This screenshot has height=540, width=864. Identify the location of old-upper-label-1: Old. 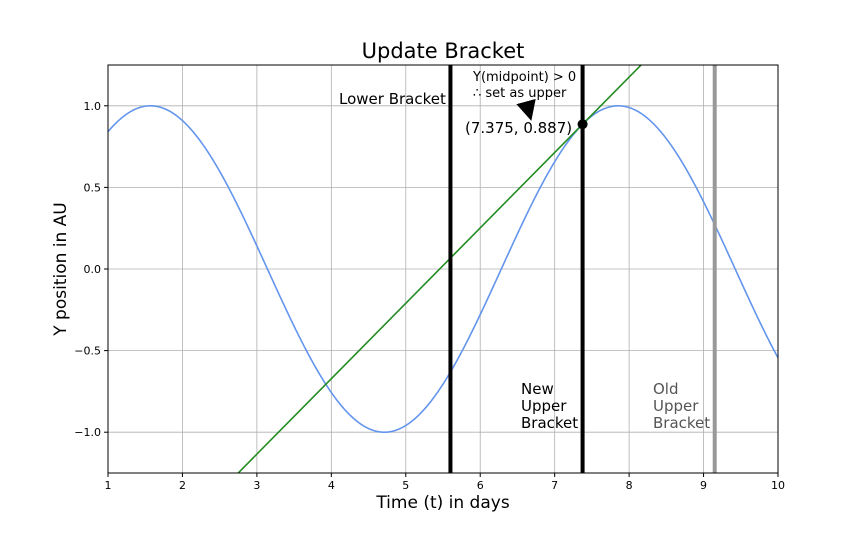
(666, 389).